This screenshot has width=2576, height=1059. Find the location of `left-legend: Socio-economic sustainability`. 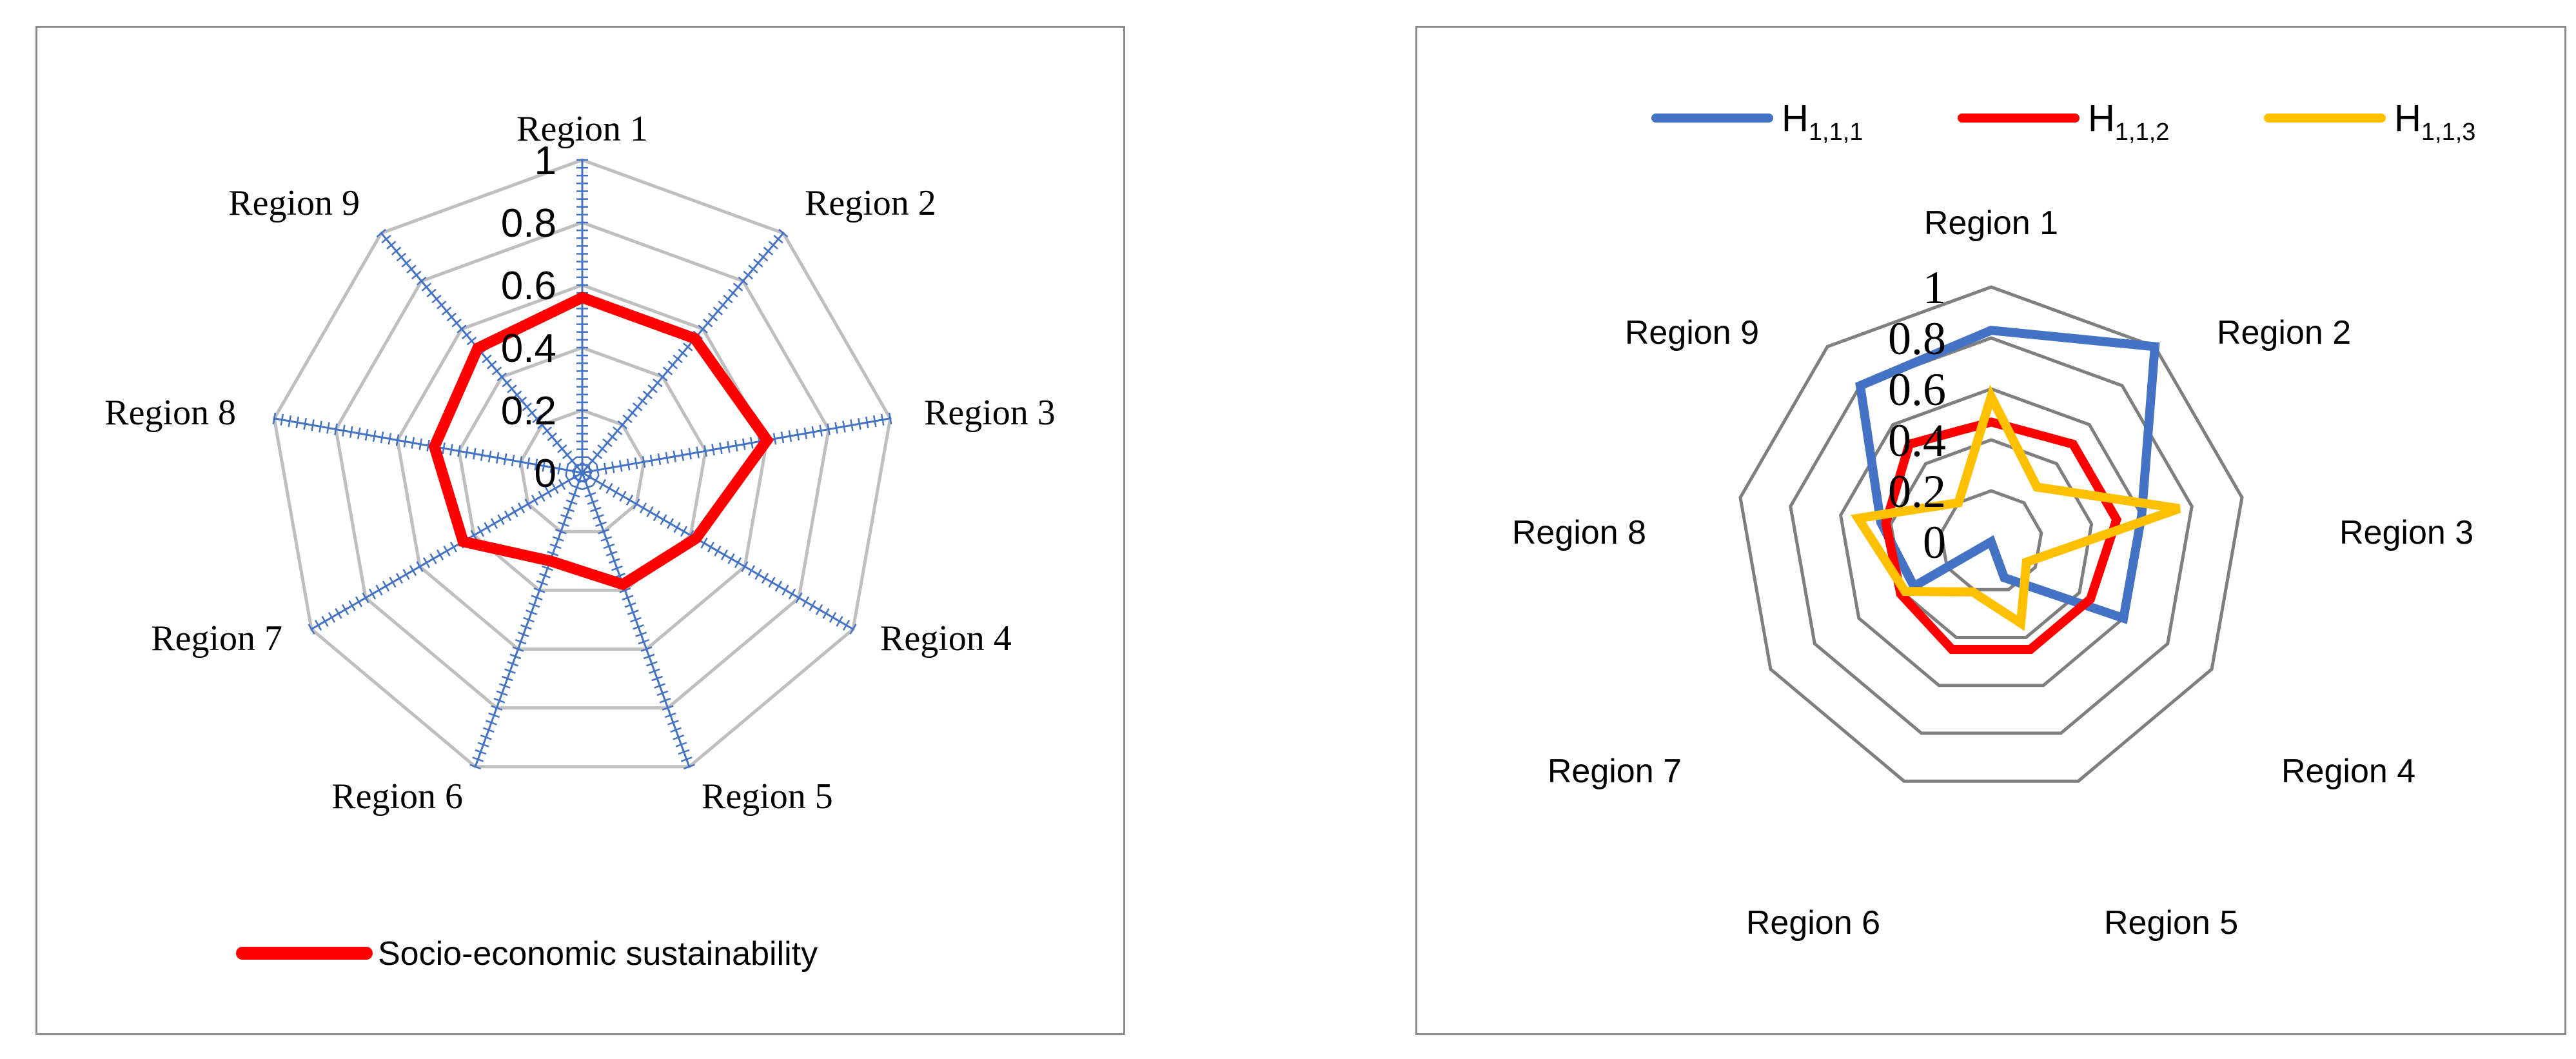

left-legend: Socio-economic sustainability is located at coordinates (527, 954).